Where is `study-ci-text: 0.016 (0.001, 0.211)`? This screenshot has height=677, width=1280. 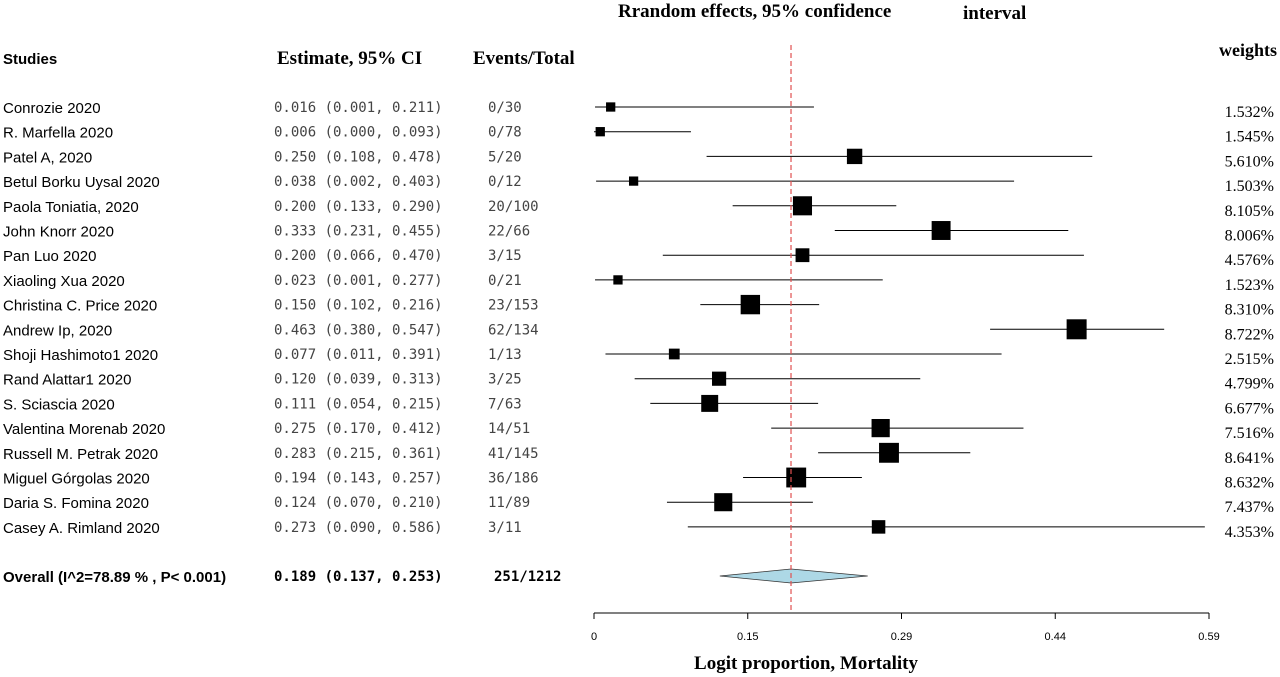 study-ci-text: 0.016 (0.001, 0.211) is located at coordinates (358, 108).